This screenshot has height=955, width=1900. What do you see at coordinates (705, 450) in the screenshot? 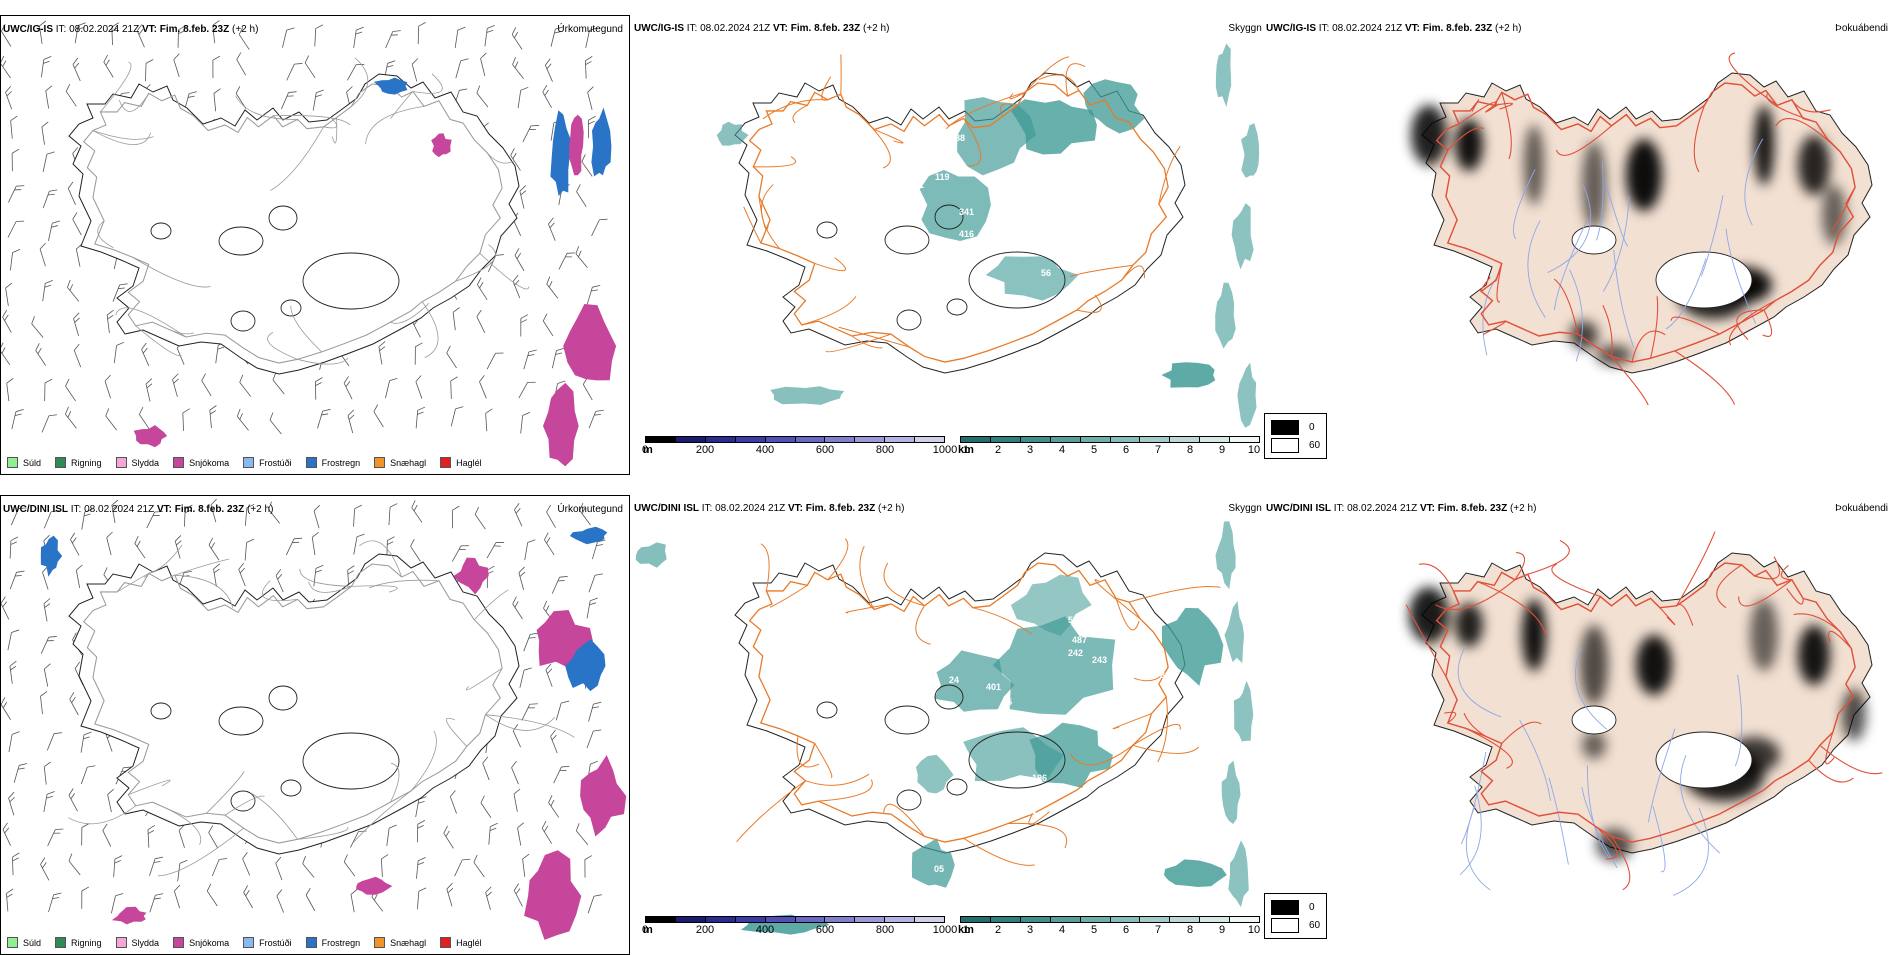
I see `colorbar-tick: 200` at bounding box center [705, 450].